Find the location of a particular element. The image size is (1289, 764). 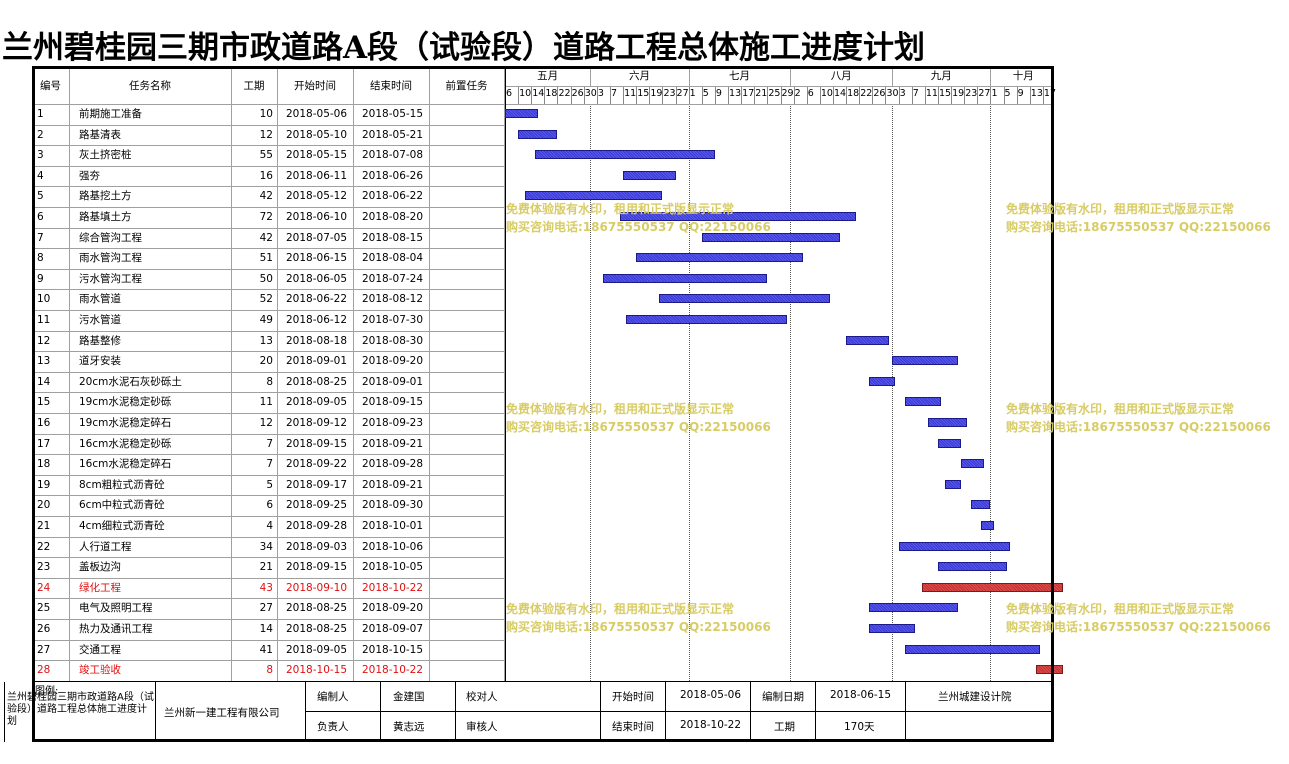

month-label: 七月 is located at coordinates (739, 76).